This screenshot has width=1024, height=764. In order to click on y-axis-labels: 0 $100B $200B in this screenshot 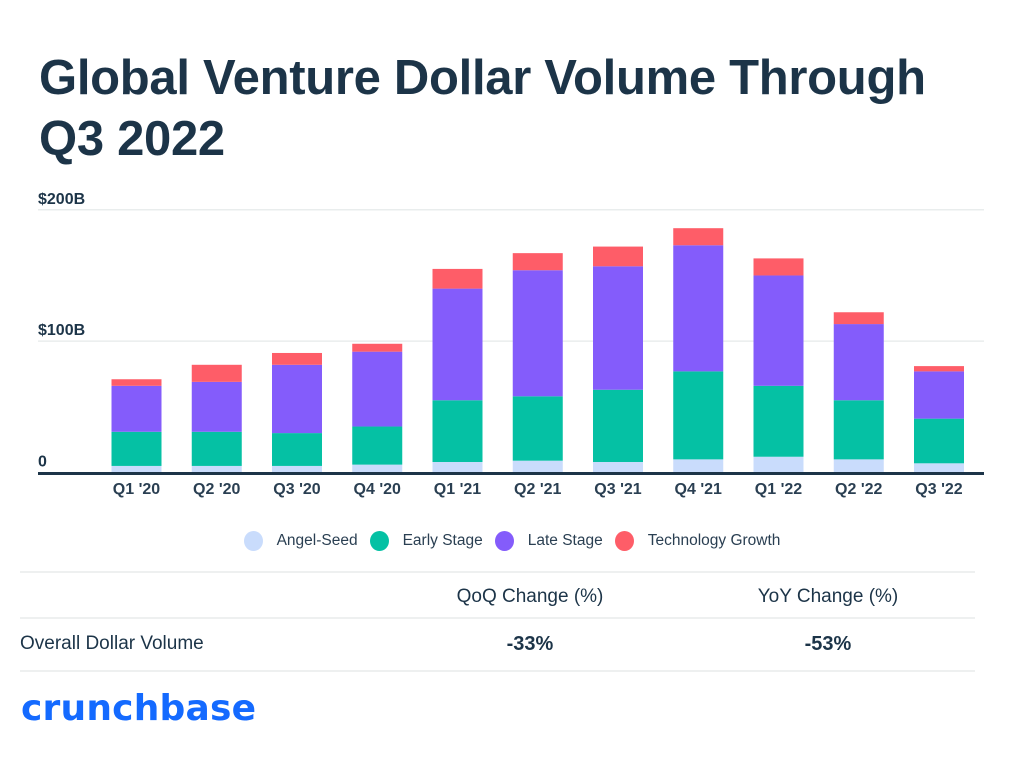, I will do `click(61, 331)`.